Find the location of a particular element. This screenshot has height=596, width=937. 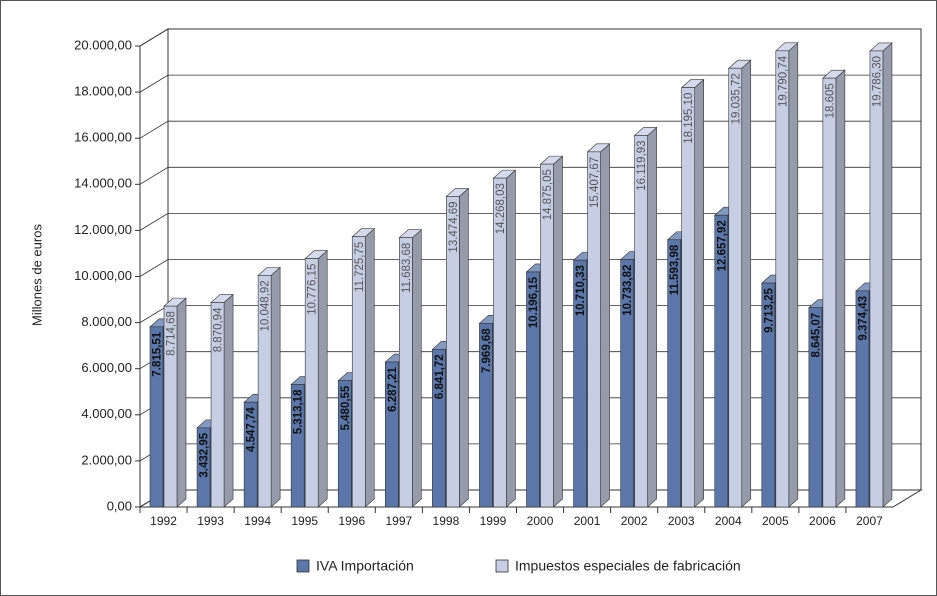

value-label: 10.733,82 is located at coordinates (628, 290).